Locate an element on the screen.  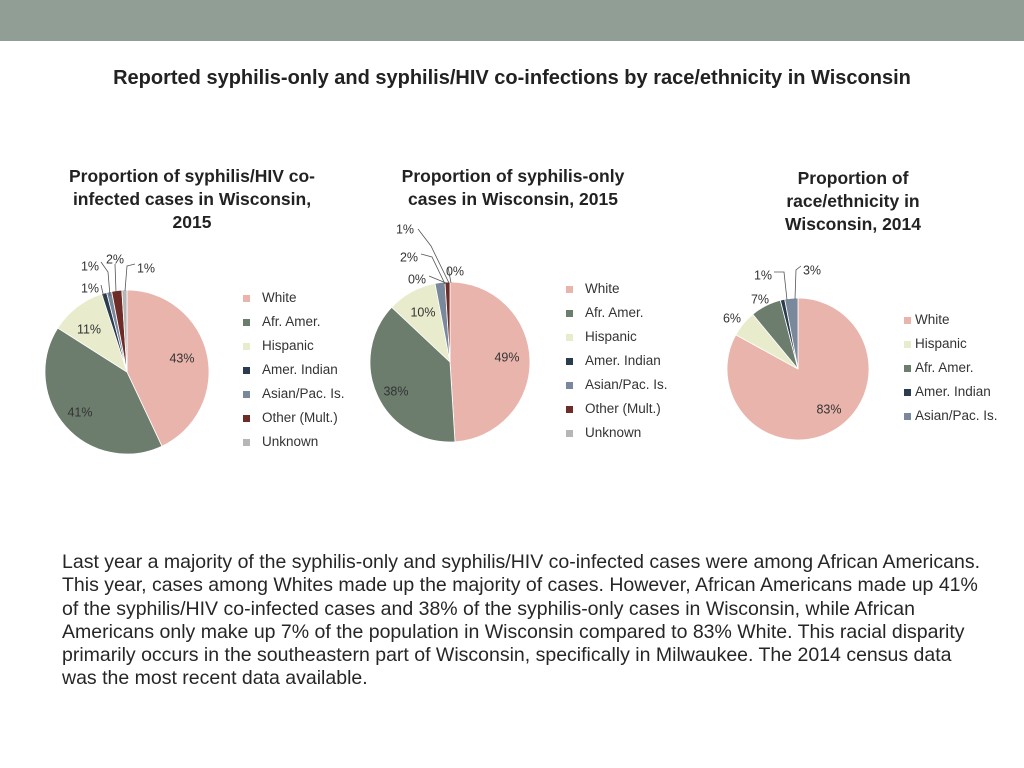
pie-chart-coinfected-2015: 43% 41% 11% 1% 1% 2% 1% is located at coordinates (127, 353).